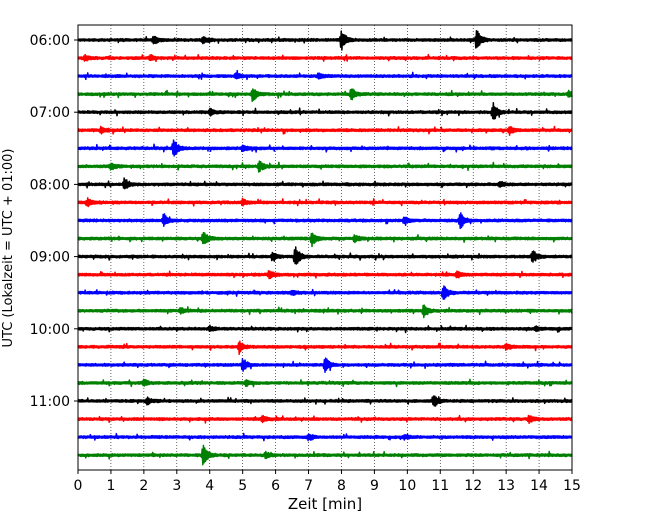  Describe the element at coordinates (78, 486) in the screenshot. I see `x-tick-label: 0` at that location.